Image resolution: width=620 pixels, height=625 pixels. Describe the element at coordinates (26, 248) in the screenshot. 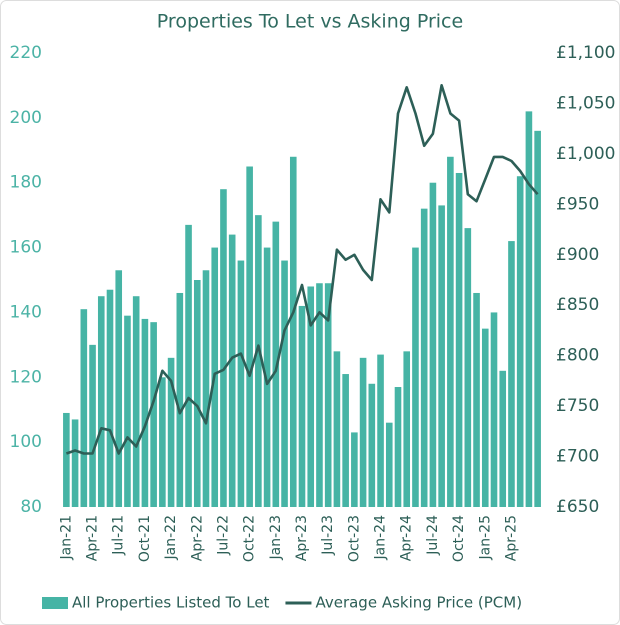

I see `y-tick-label: 160` at that location.